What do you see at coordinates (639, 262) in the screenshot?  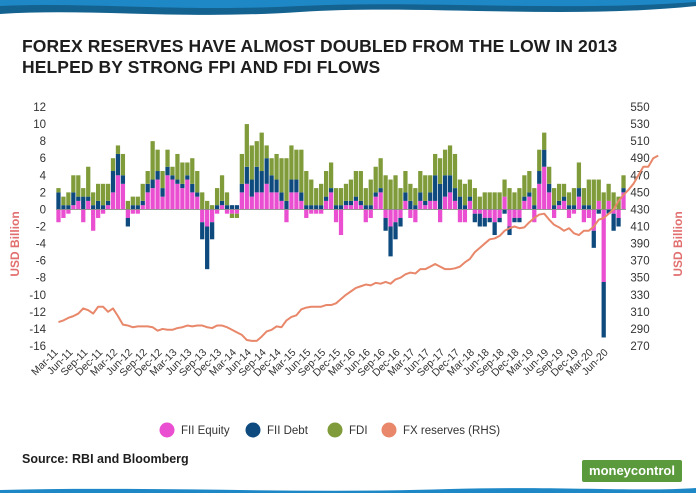 I see `y-tick-label-right: 370` at bounding box center [639, 262].